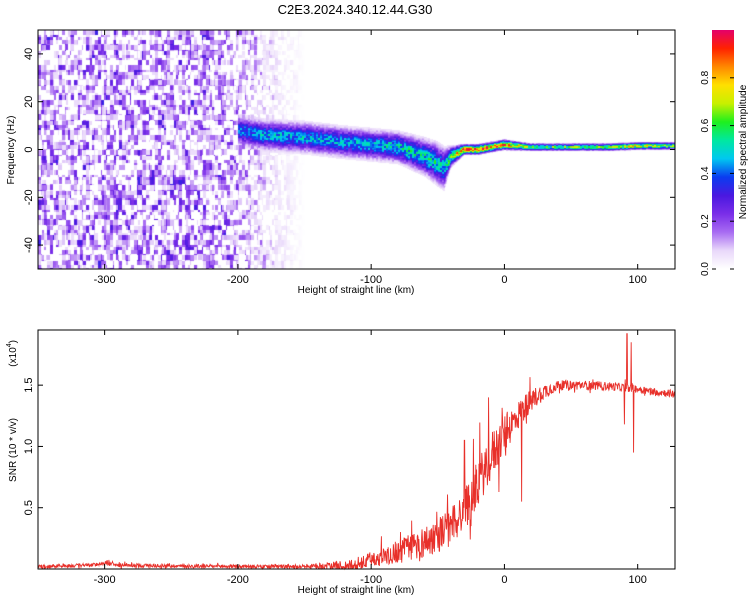  Describe the element at coordinates (349, 245) in the screenshot. I see `spectrogram-y-tick: -40` at that location.